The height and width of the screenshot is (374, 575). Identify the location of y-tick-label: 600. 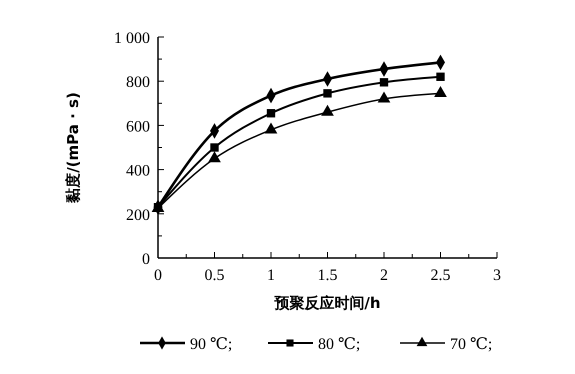
(138, 127).